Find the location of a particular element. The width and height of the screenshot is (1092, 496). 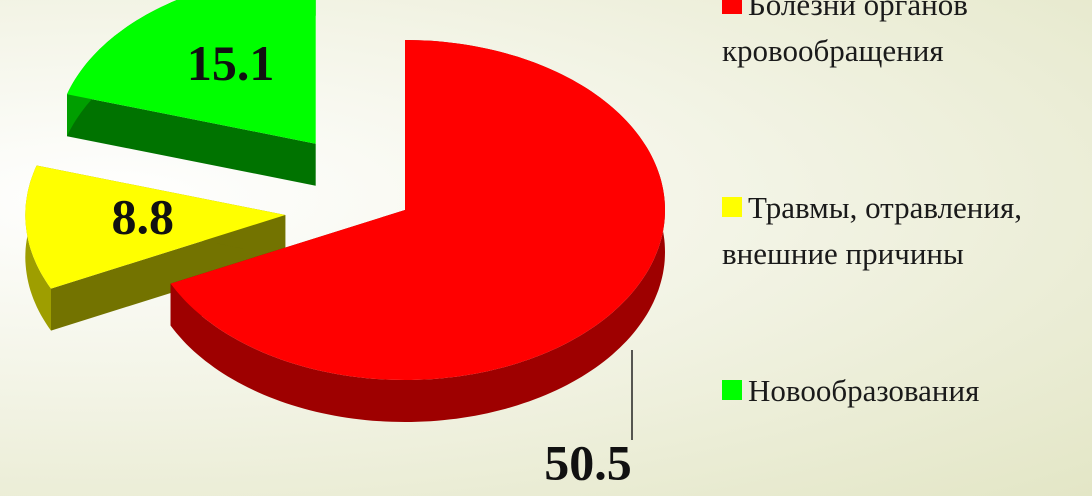

value-label: 15.1 is located at coordinates (231, 63).